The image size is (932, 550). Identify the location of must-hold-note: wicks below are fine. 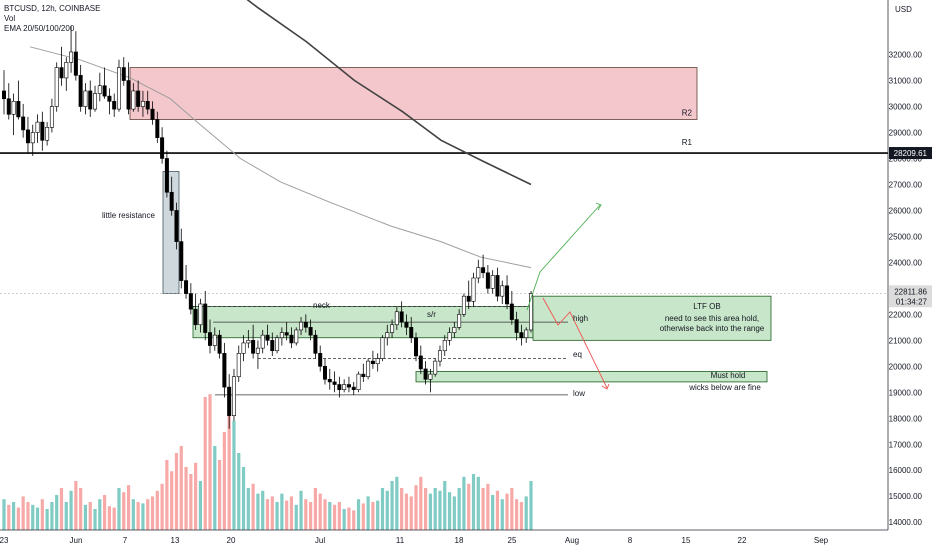
(724, 387).